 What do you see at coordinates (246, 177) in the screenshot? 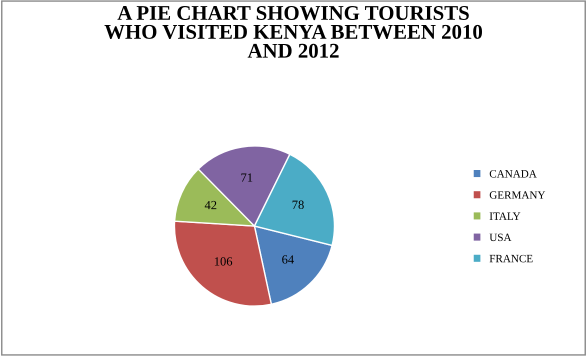
I see `data-label: 71` at bounding box center [246, 177].